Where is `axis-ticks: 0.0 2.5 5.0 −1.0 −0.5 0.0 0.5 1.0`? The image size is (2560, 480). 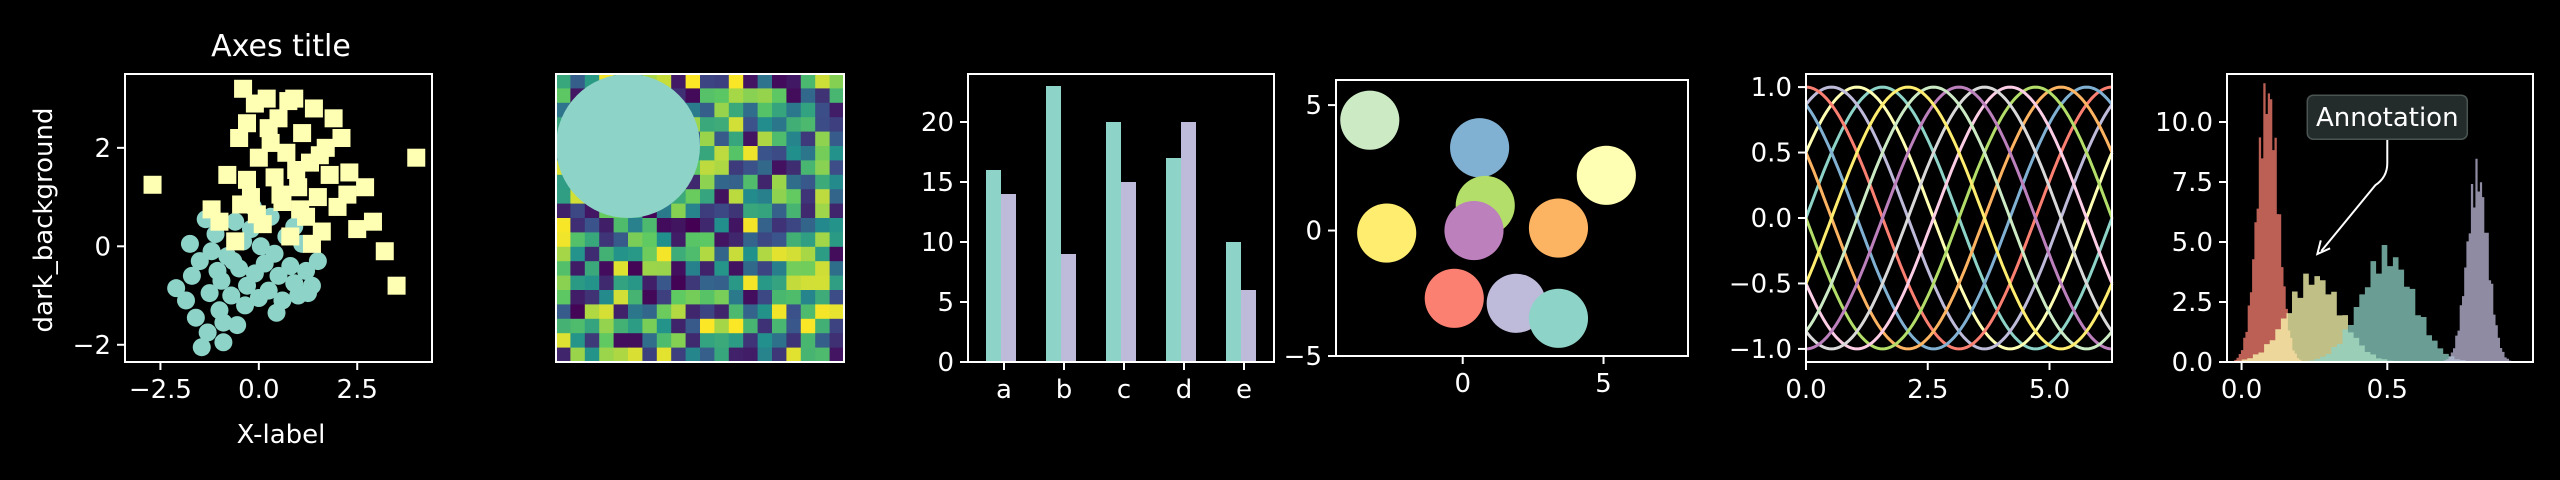 axis-ticks: 0.0 2.5 5.0 −1.0 −0.5 0.0 0.5 1.0 is located at coordinates (1899, 239).